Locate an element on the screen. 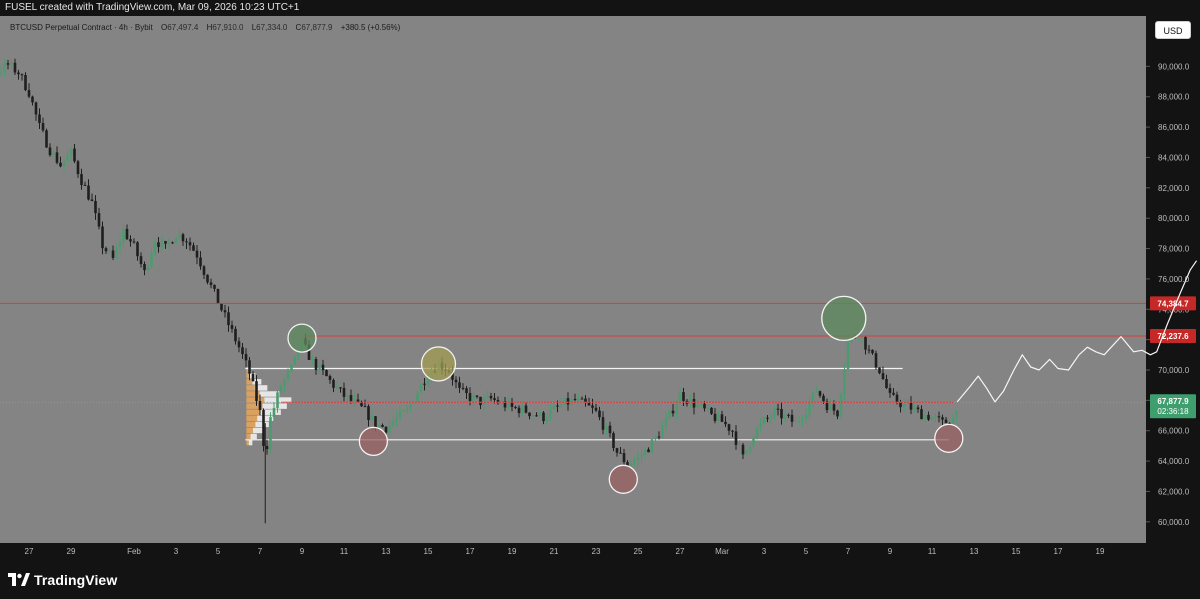  price-tick-label: 60,000.0 is located at coordinates (1174, 522).